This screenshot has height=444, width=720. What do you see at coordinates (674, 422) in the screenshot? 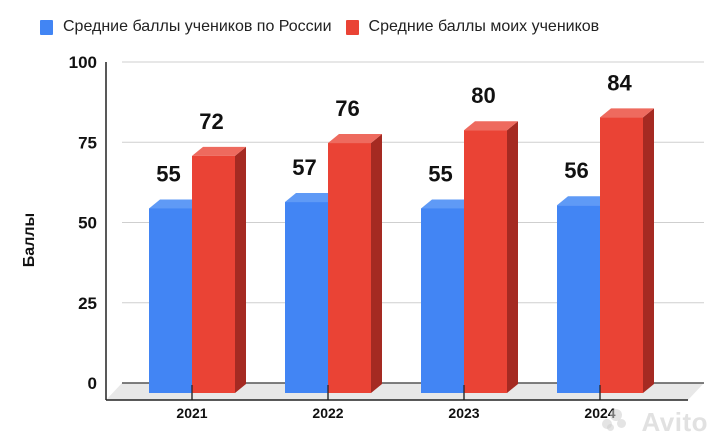
I see `watermark: Avito` at bounding box center [674, 422].